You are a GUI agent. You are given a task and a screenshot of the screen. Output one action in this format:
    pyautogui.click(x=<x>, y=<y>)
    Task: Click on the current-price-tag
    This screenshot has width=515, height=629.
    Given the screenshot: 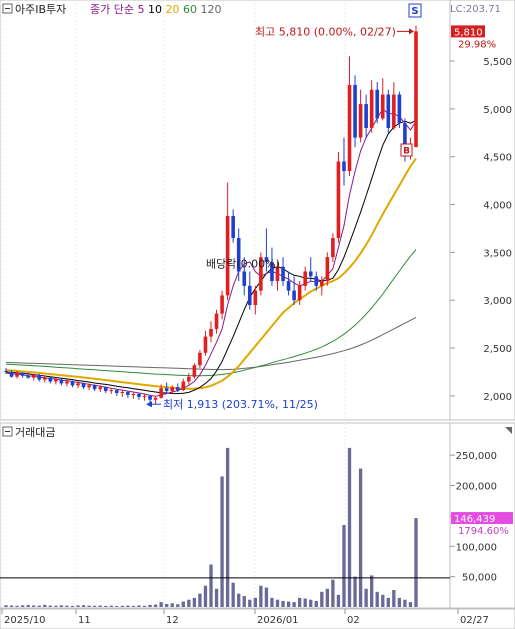 What is the action you would take?
    pyautogui.click(x=468, y=31)
    